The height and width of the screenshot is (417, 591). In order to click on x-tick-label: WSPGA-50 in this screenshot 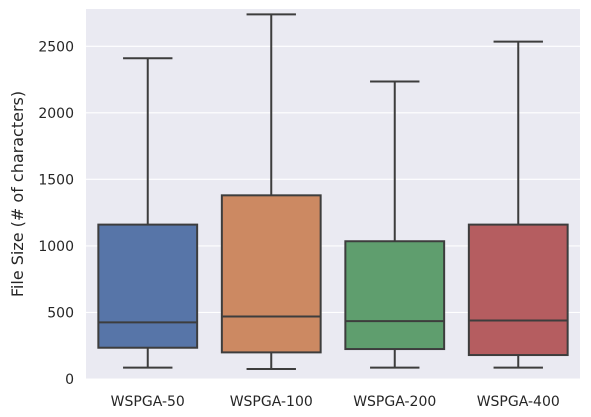, I will do `click(148, 402)`.